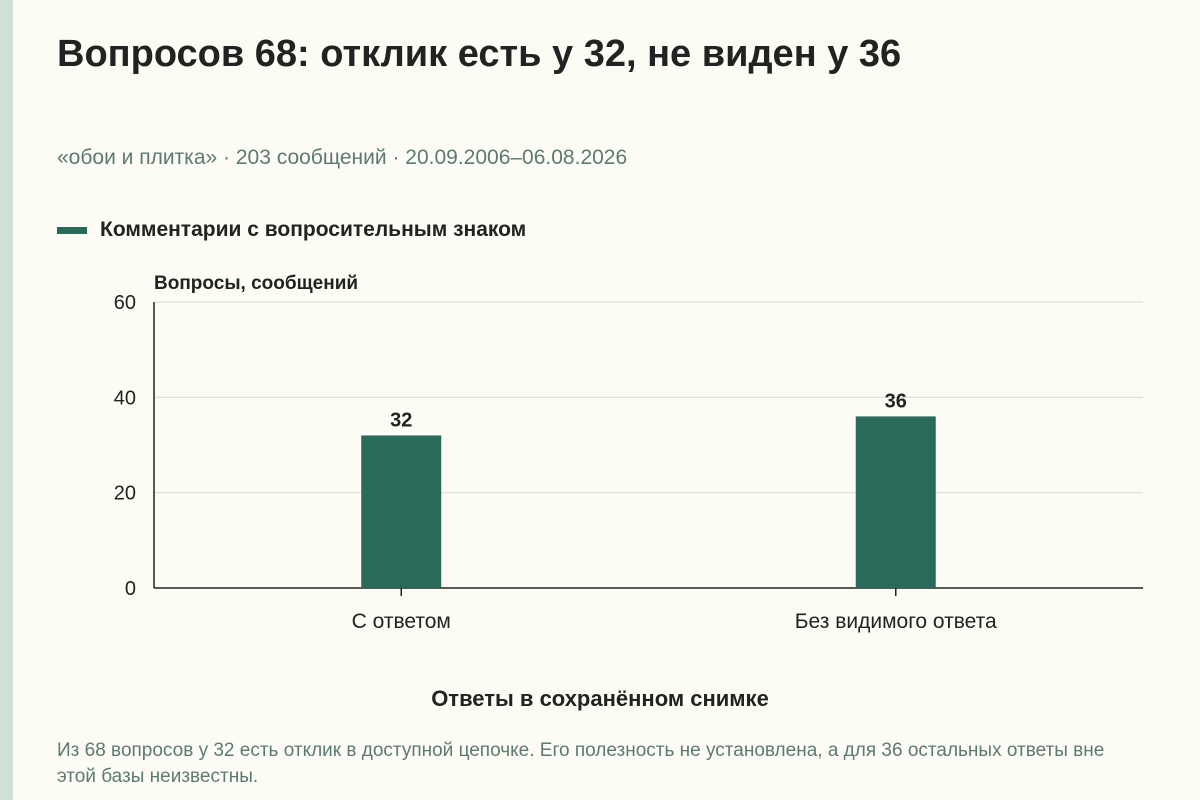 This screenshot has width=1200, height=800. I want to click on y-tick-label: 0, so click(130, 589).